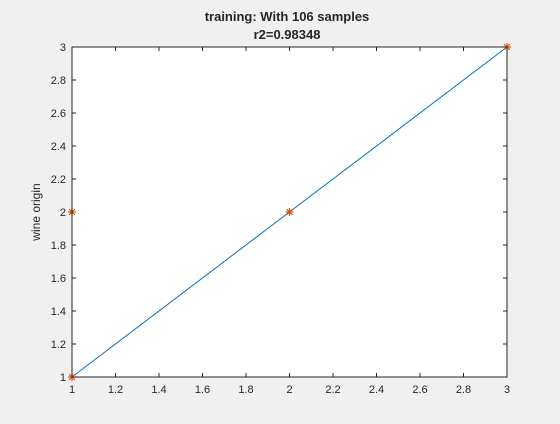 The width and height of the screenshot is (560, 424). Describe the element at coordinates (507, 390) in the screenshot. I see `x-tick-label: 3` at that location.